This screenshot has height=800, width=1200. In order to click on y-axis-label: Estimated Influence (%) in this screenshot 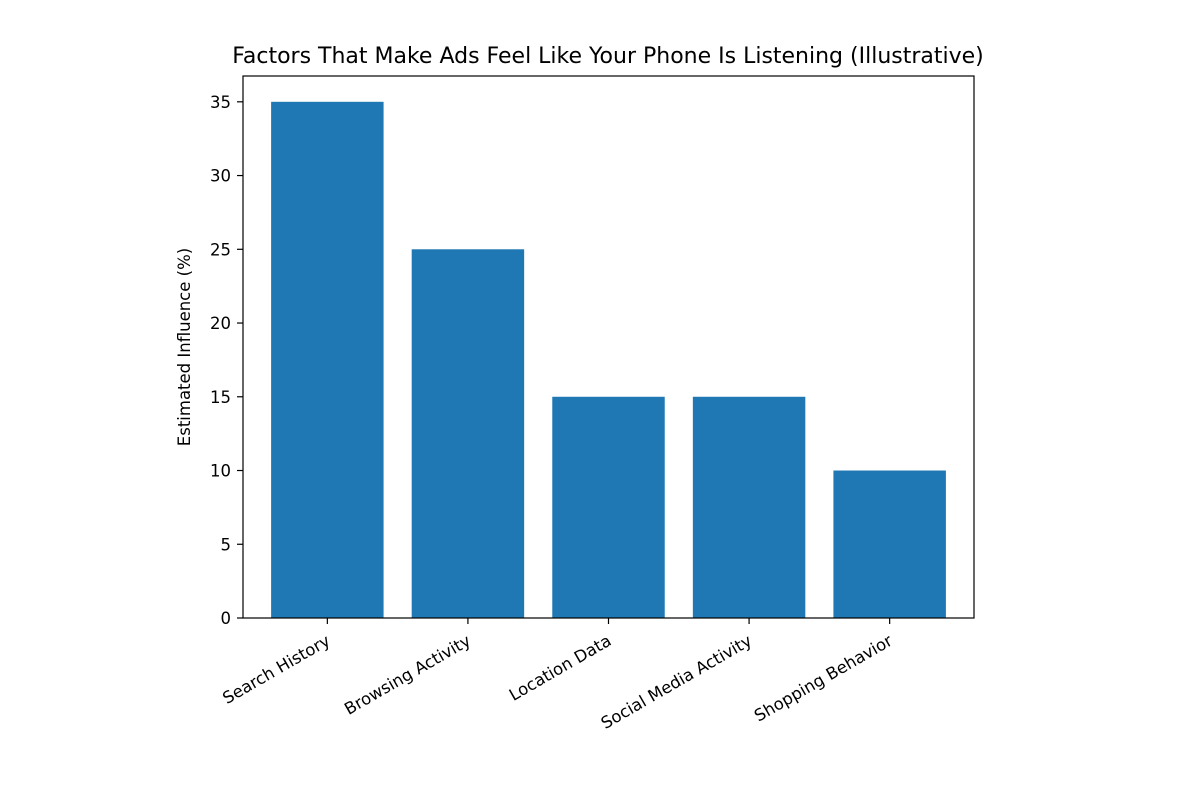, I will do `click(184, 347)`.